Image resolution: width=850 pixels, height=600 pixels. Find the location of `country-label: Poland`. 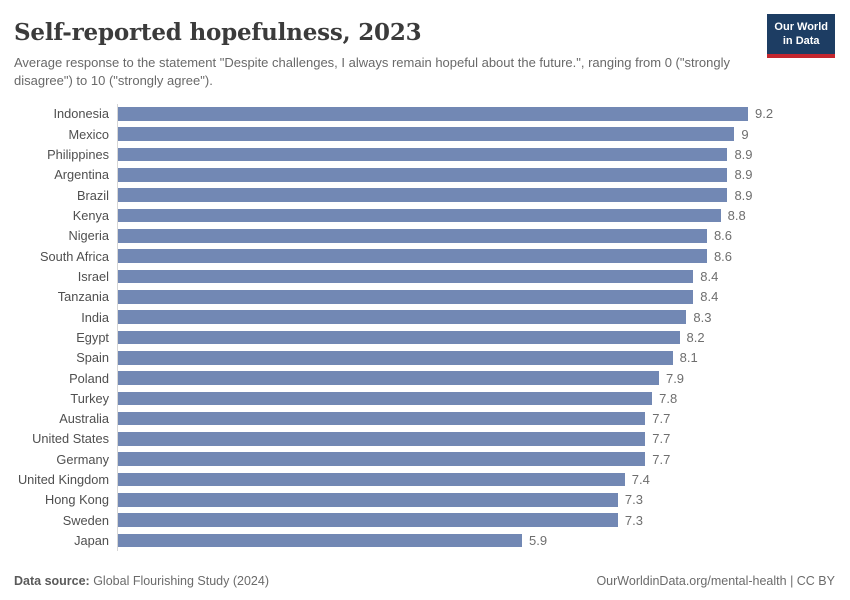

country-label: Poland is located at coordinates (89, 378).